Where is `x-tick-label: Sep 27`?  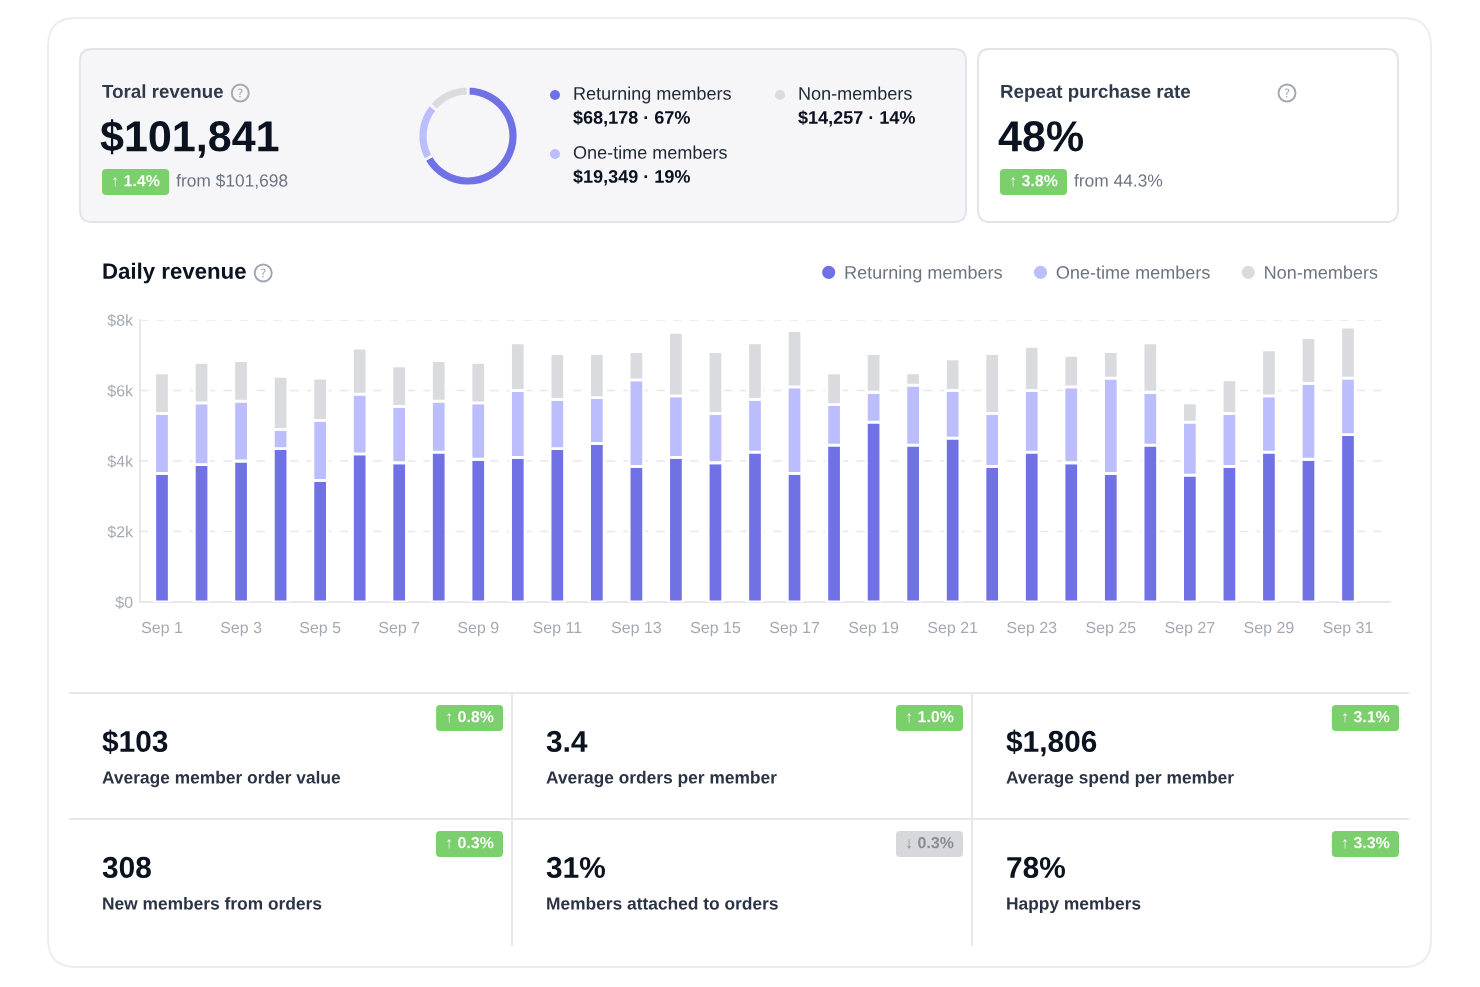 x-tick-label: Sep 27 is located at coordinates (1190, 629).